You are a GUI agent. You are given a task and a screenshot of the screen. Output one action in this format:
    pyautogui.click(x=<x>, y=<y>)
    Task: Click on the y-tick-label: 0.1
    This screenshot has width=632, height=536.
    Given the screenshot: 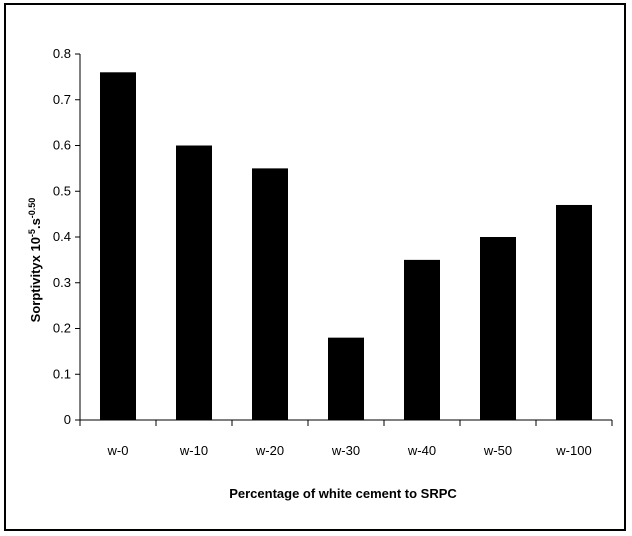 What is the action you would take?
    pyautogui.click(x=62, y=373)
    